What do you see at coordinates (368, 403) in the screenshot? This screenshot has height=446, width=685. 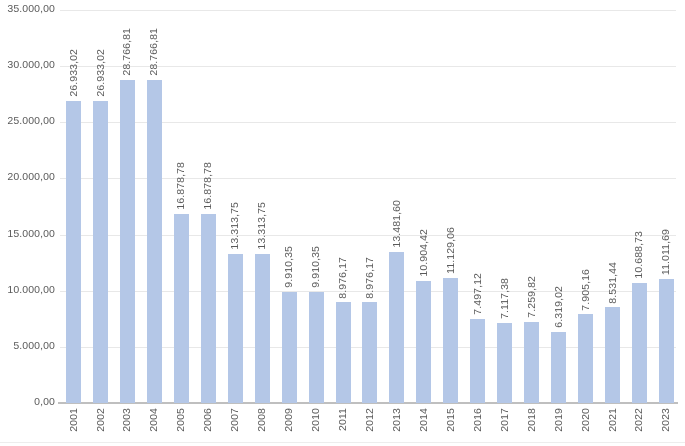 I see `x-axis-line` at bounding box center [368, 403].